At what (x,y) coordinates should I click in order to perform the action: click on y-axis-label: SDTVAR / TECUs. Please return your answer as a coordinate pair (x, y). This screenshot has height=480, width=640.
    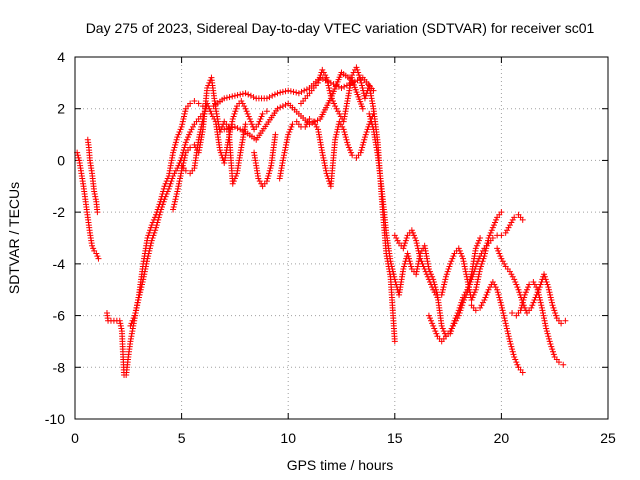
    Looking at the image, I should click on (14, 238).